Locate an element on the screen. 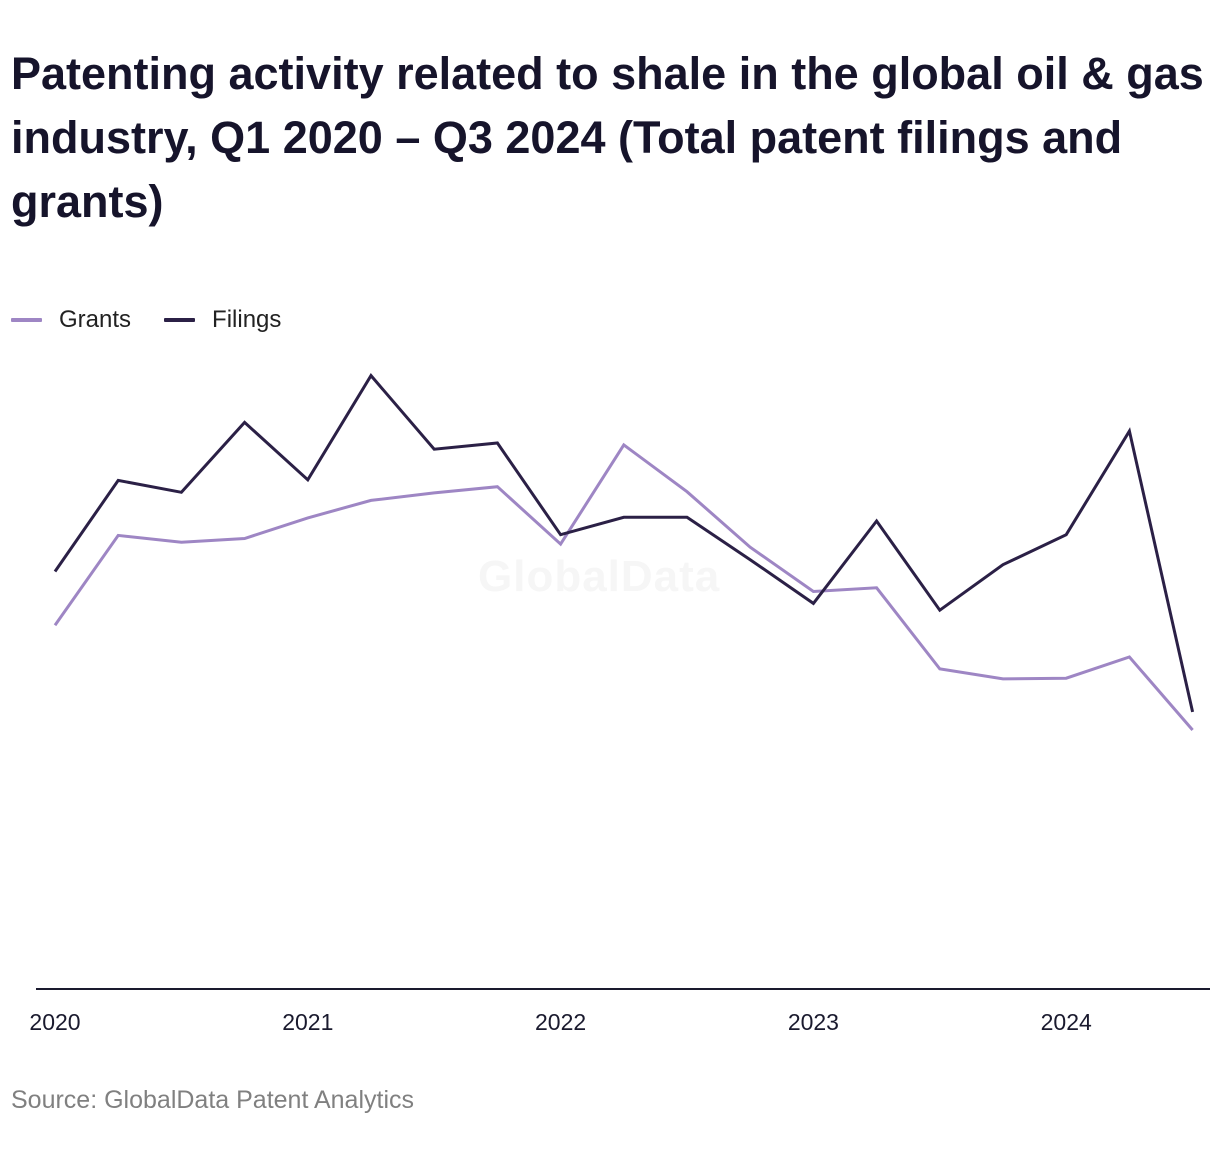 The image size is (1220, 1160). legend-item-grants: Grants is located at coordinates (71, 320).